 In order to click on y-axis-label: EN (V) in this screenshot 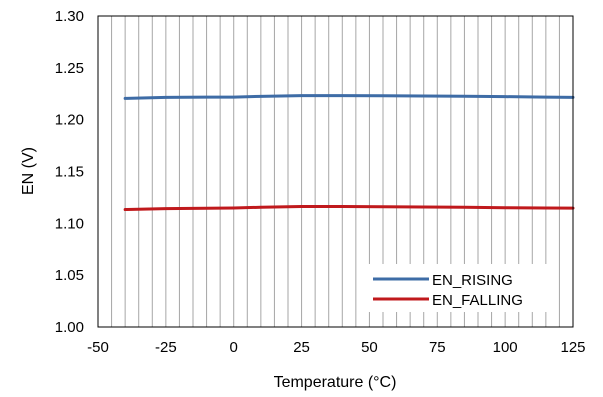, I will do `click(28, 171)`.